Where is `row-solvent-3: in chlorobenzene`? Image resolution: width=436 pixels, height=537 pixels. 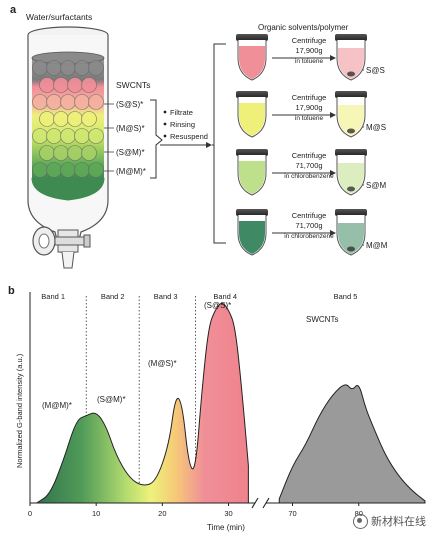 row-solvent-3: in chlorobenzene is located at coordinates (309, 236).